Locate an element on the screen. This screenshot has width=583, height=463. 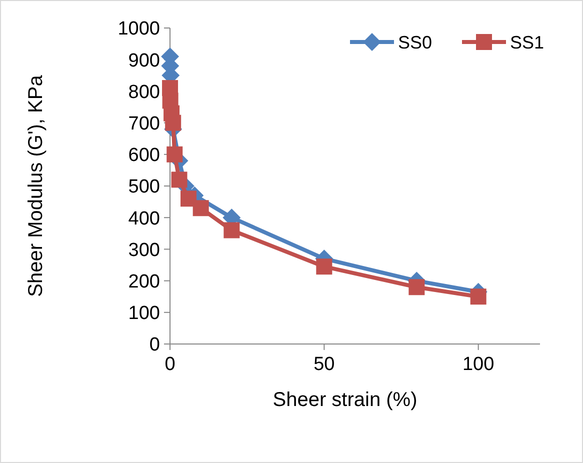
legend-label: SS0 is located at coordinates (415, 42).